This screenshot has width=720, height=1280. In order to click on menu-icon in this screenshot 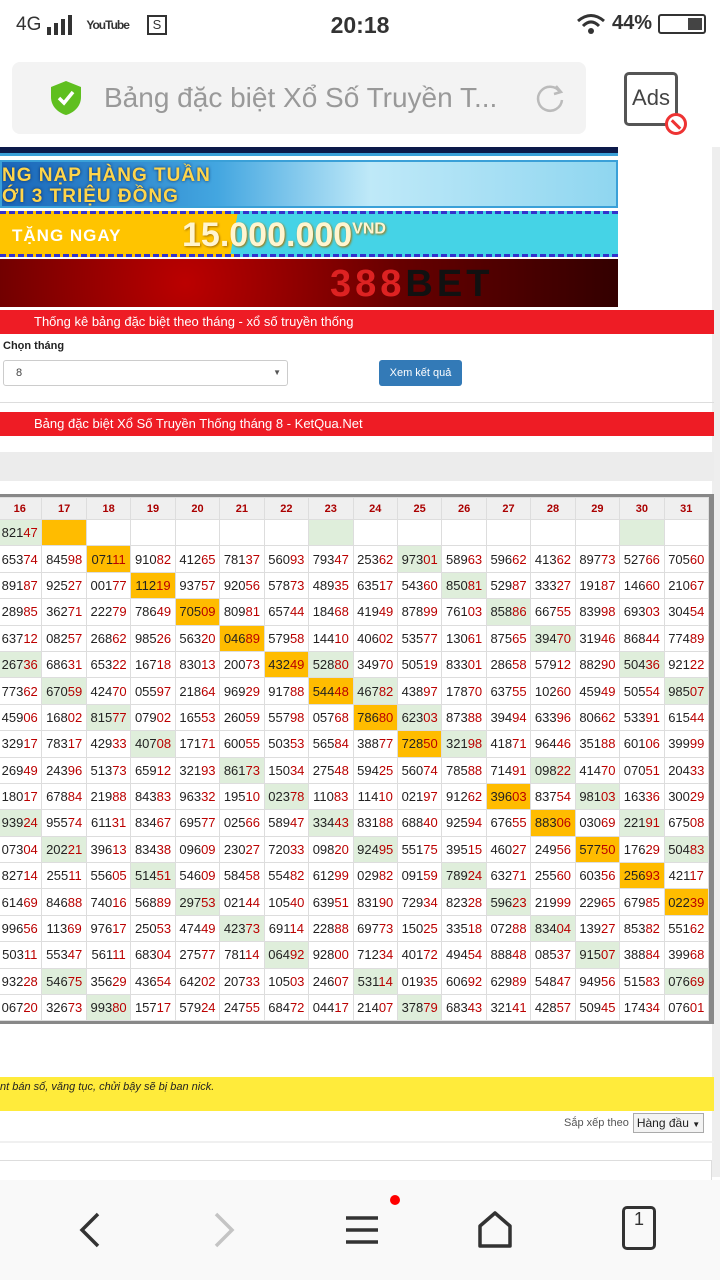, I will do `click(362, 1230)`.